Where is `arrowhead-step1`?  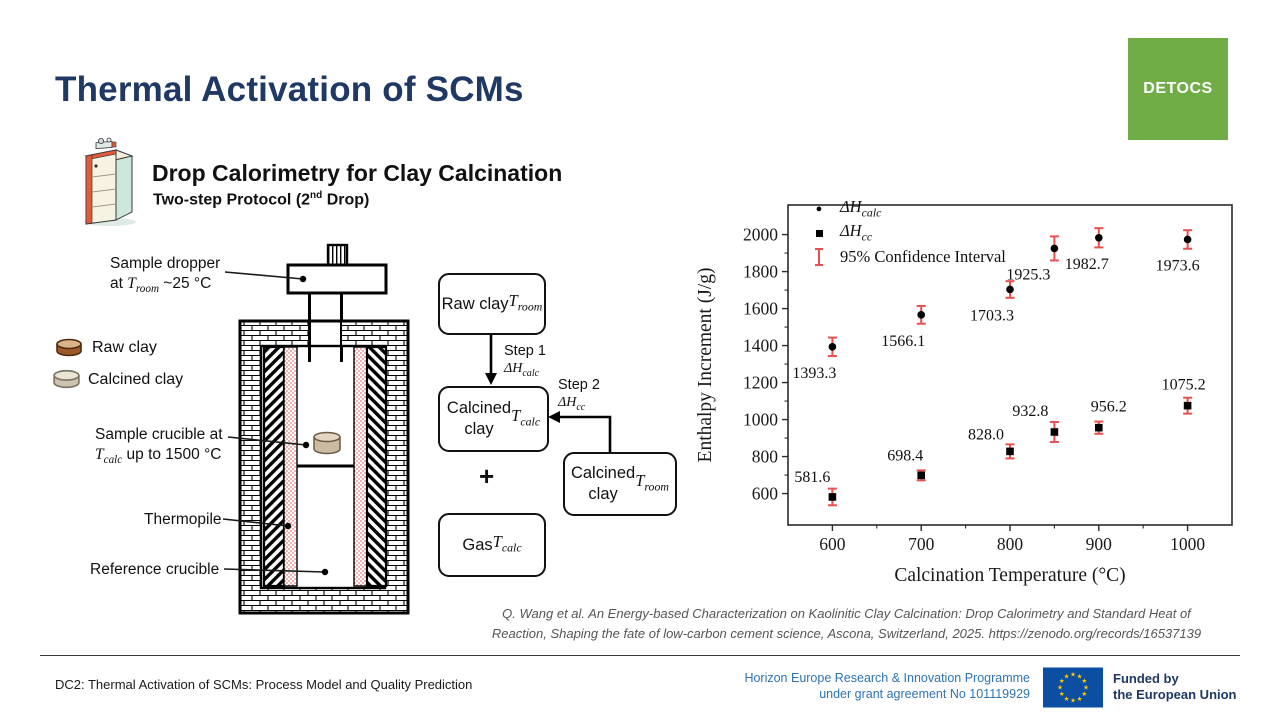
arrowhead-step1 is located at coordinates (491, 379).